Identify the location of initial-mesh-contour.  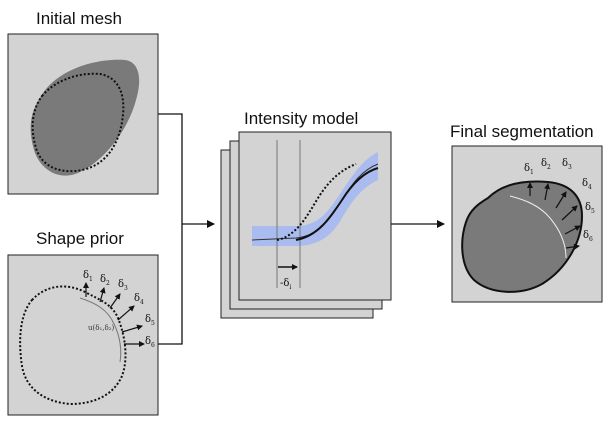
(78, 122).